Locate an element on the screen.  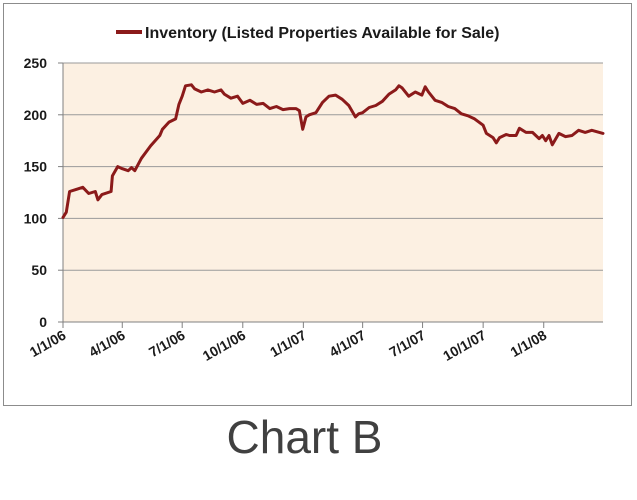
x-tick-label: 4/1/07 is located at coordinates (347, 343).